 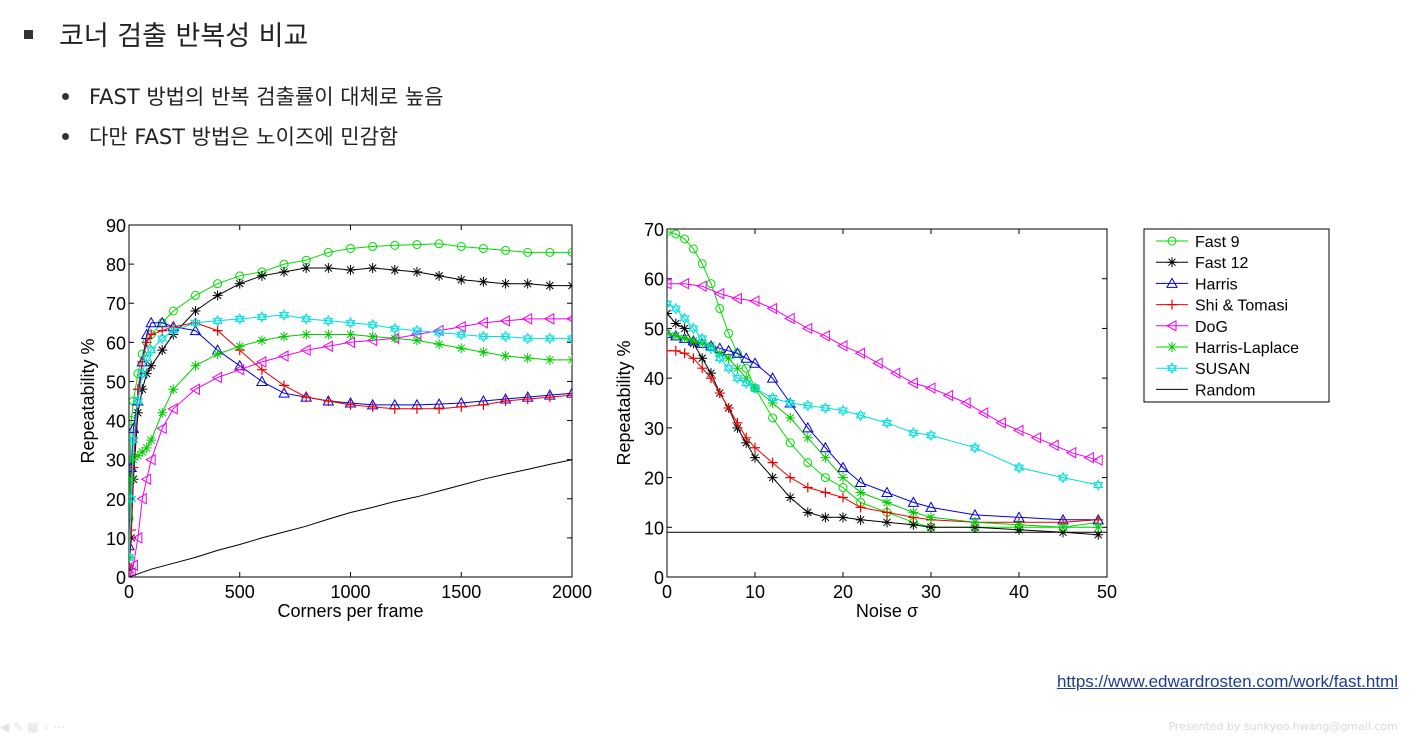 I want to click on bullet-text: FAST 방법의 반복 검출률이 대체로 높음, so click(x=266, y=97).